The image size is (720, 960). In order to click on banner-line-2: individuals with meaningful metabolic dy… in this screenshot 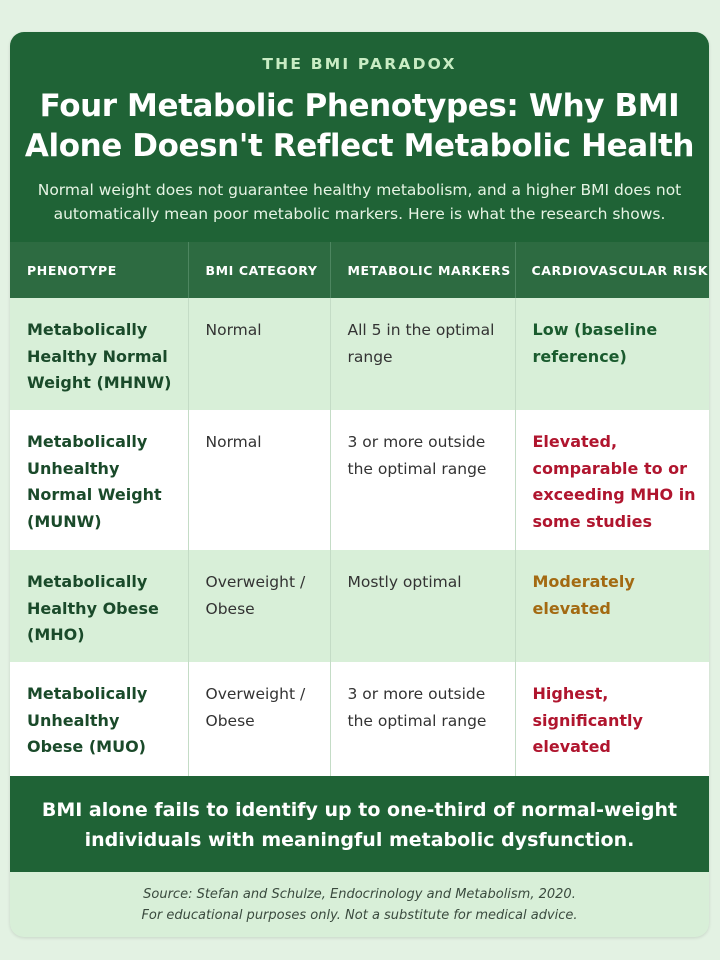, I will do `click(359, 840)`.